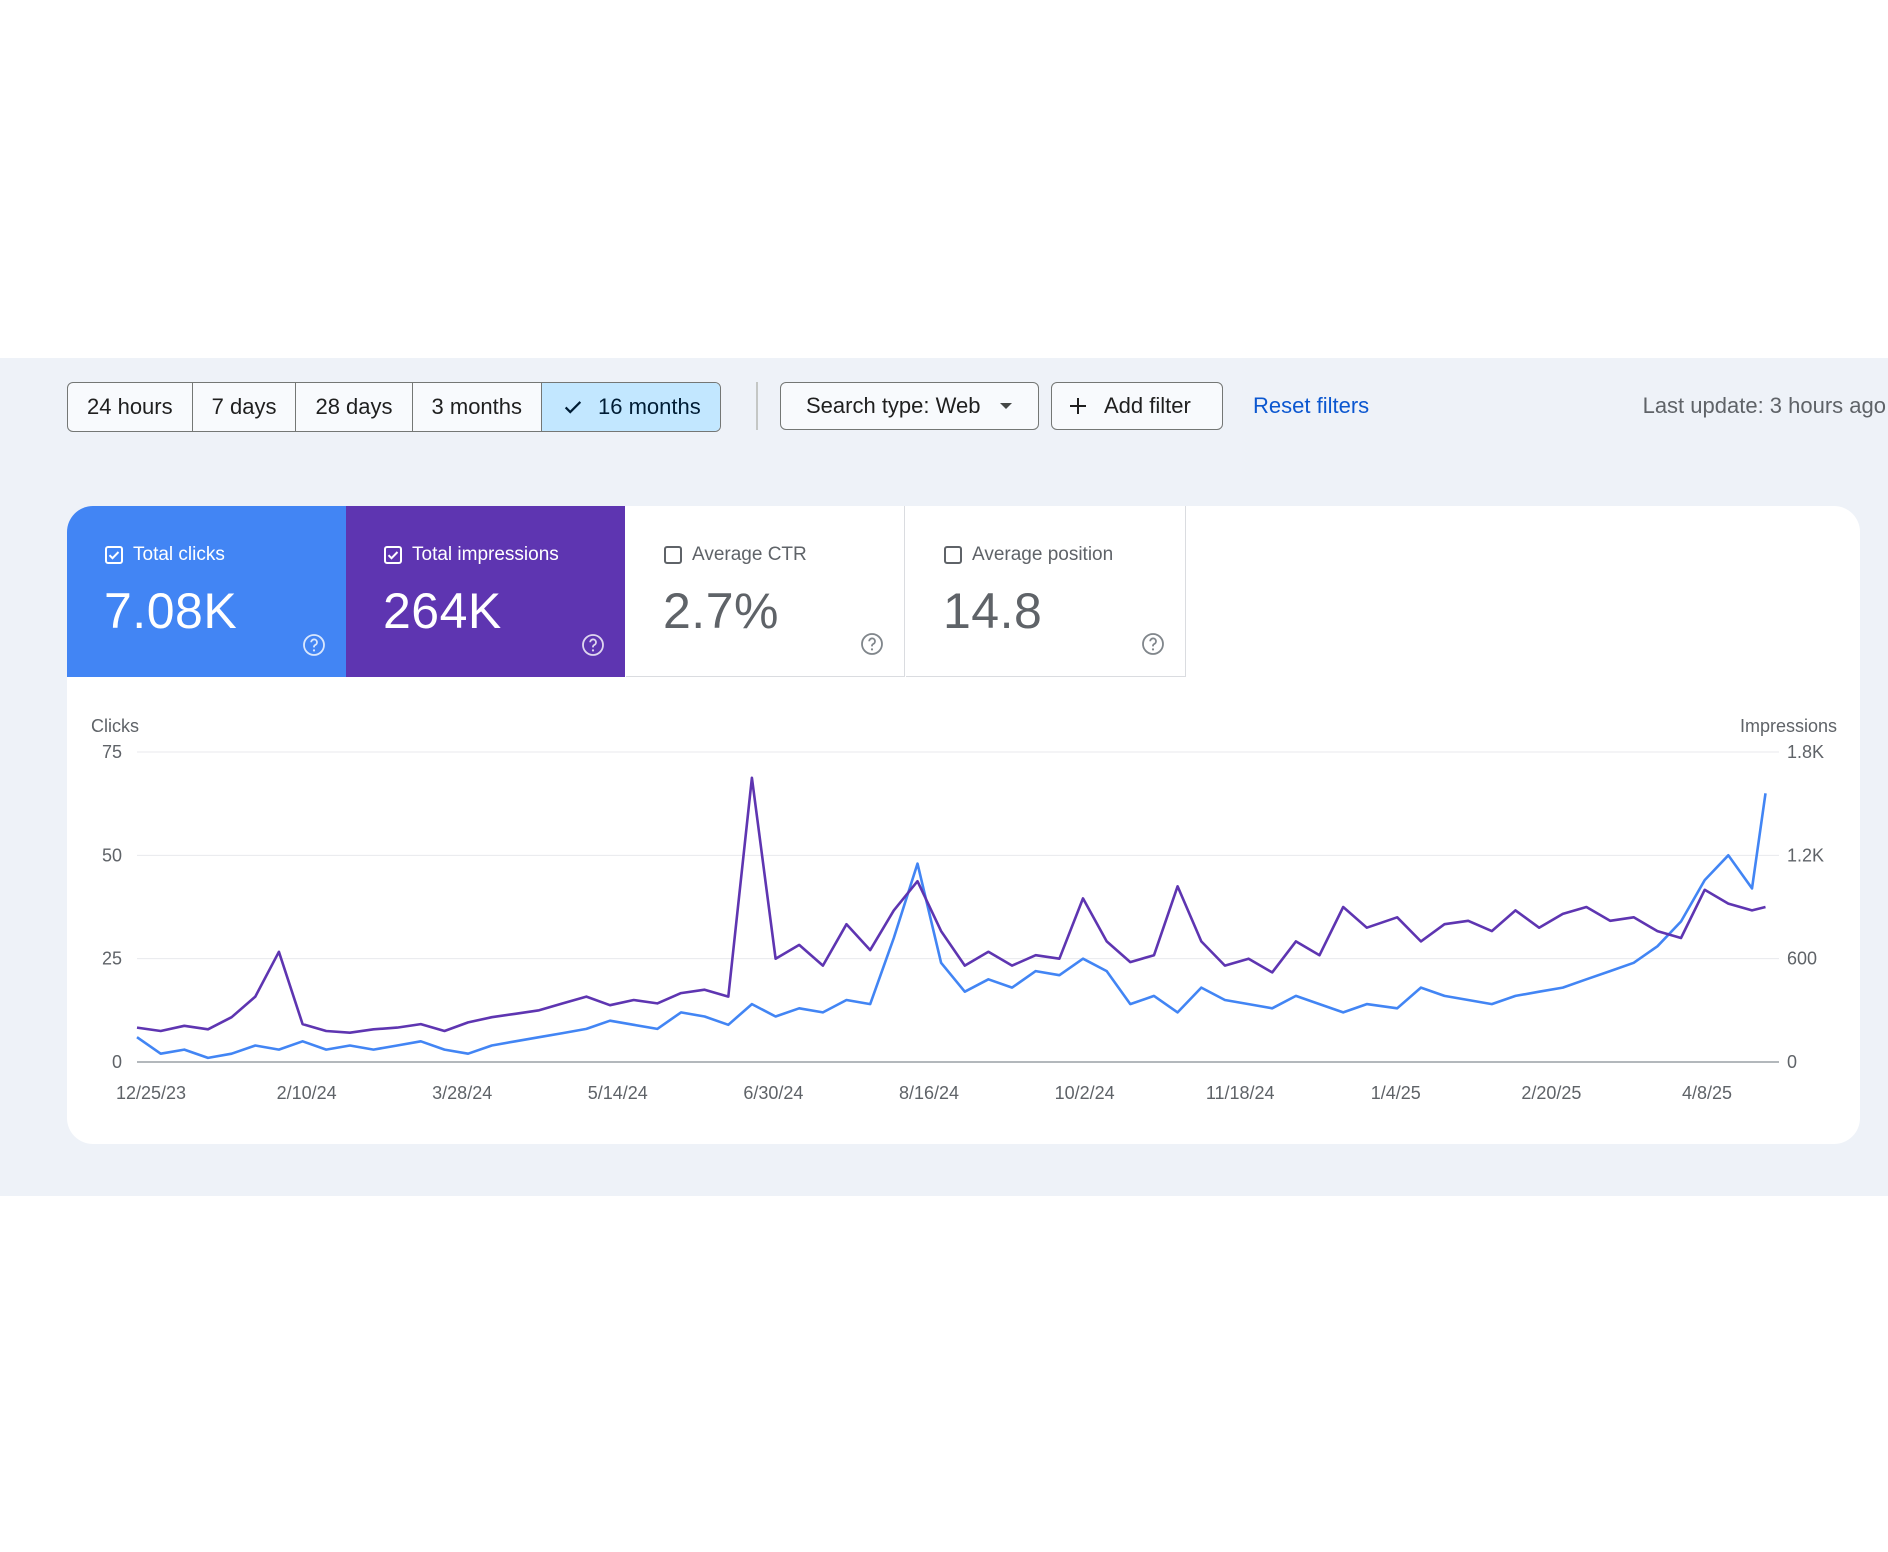  Describe the element at coordinates (1802, 959) in the screenshot. I see `y-tick-label-right: 600` at that location.